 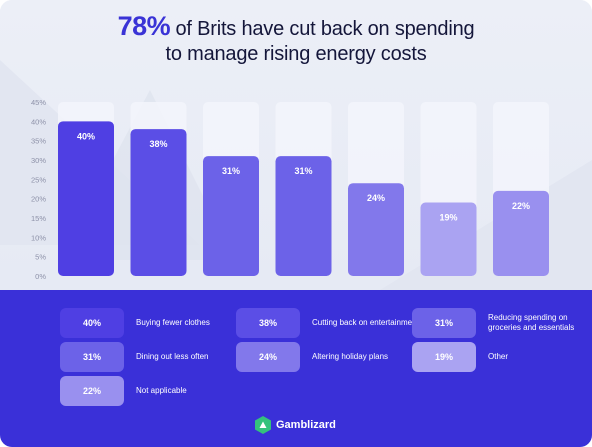 What do you see at coordinates (444, 357) in the screenshot?
I see `legend-swatch: 19%` at bounding box center [444, 357].